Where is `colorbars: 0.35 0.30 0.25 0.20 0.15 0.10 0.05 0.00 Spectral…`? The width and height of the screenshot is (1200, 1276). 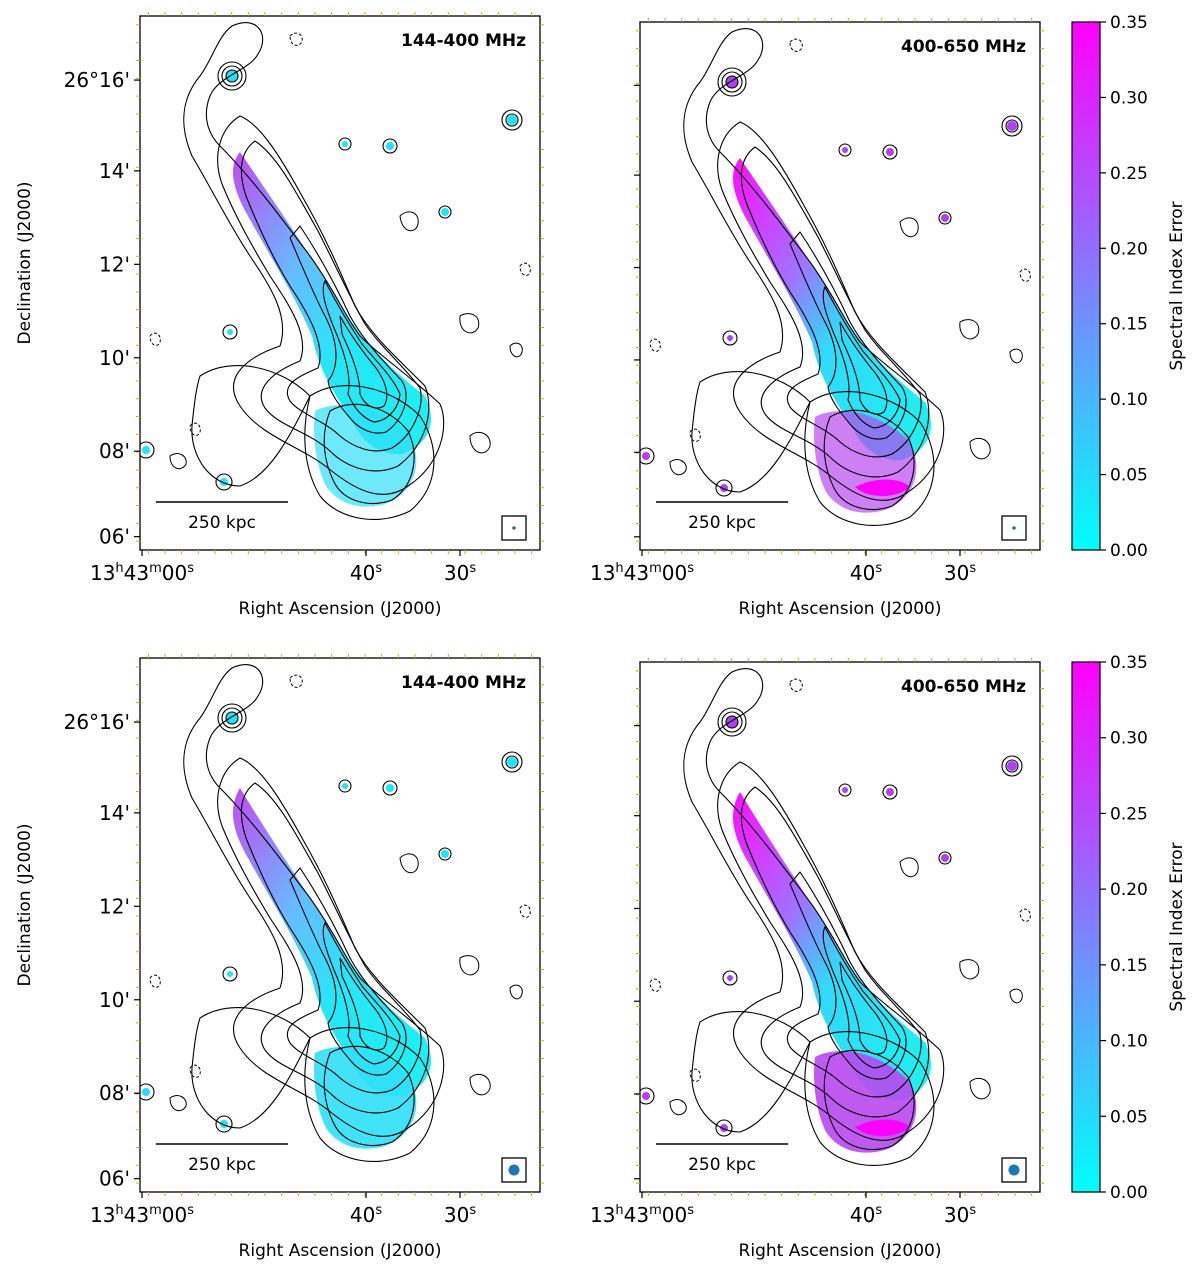
colorbars: 0.35 0.30 0.25 0.20 0.15 0.10 0.05 0.00 Spectral… is located at coordinates (1129, 608).